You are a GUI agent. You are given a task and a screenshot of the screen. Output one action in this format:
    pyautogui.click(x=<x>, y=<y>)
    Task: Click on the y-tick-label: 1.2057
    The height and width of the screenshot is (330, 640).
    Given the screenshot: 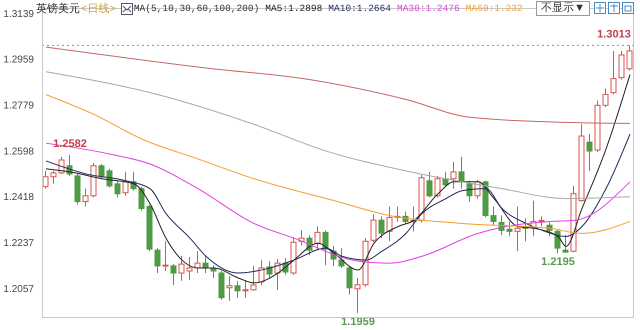 What is the action you would take?
    pyautogui.click(x=18, y=289)
    